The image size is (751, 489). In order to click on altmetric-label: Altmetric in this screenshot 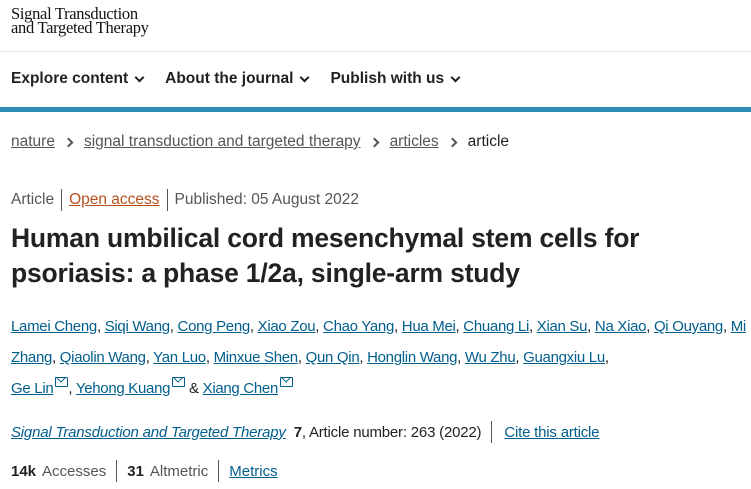, I will do `click(179, 471)`.